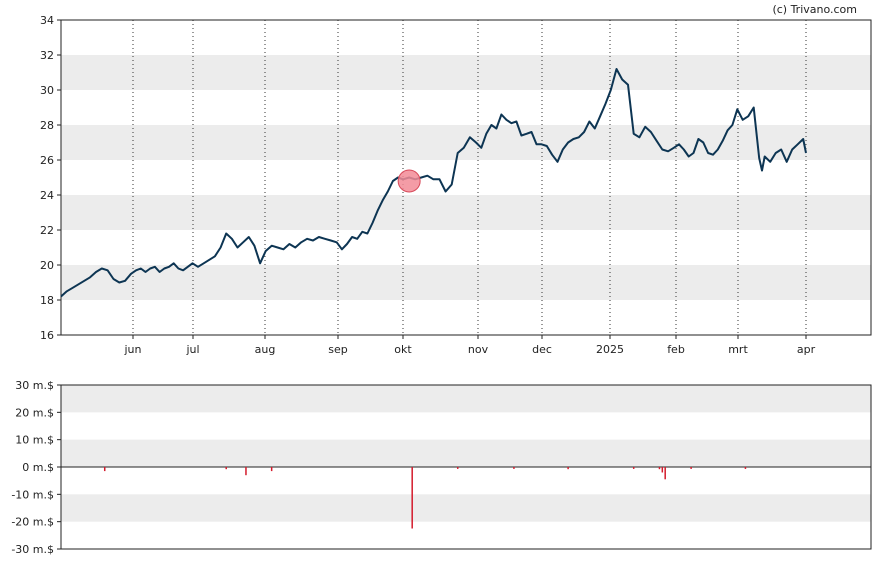  Describe the element at coordinates (34, 412) in the screenshot. I see `volume-y-tick-label: 20 m.$` at that location.